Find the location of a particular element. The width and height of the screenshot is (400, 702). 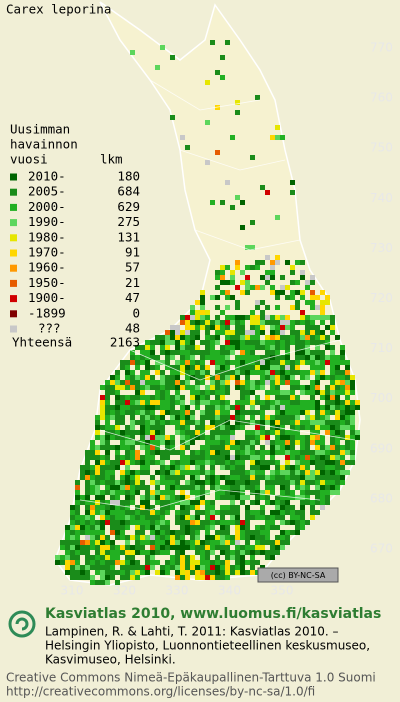

legend-count: 180 is located at coordinates (128, 176).